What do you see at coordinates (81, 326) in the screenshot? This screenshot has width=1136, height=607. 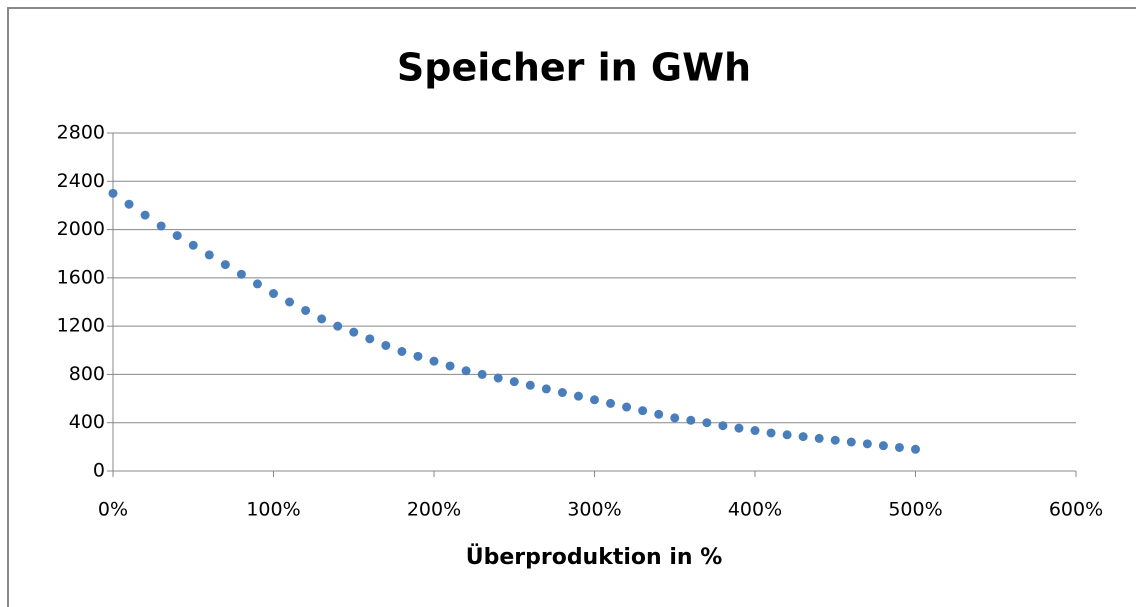 I see `y-tick-label: 1200` at bounding box center [81, 326].